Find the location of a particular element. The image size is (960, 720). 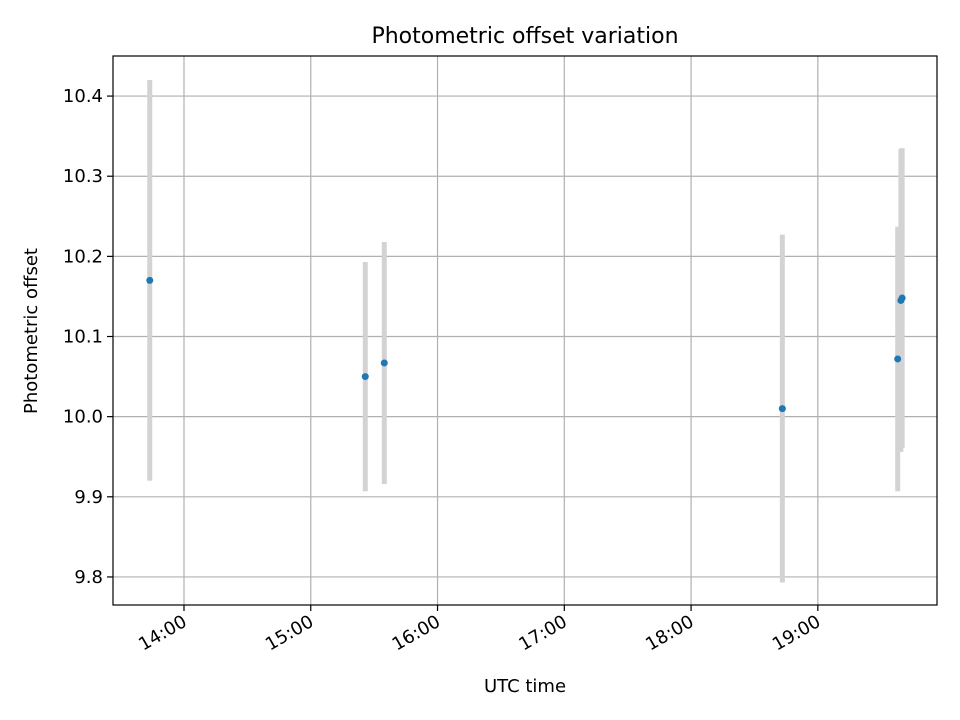

y-tick-label: 10.3 is located at coordinates (83, 176).